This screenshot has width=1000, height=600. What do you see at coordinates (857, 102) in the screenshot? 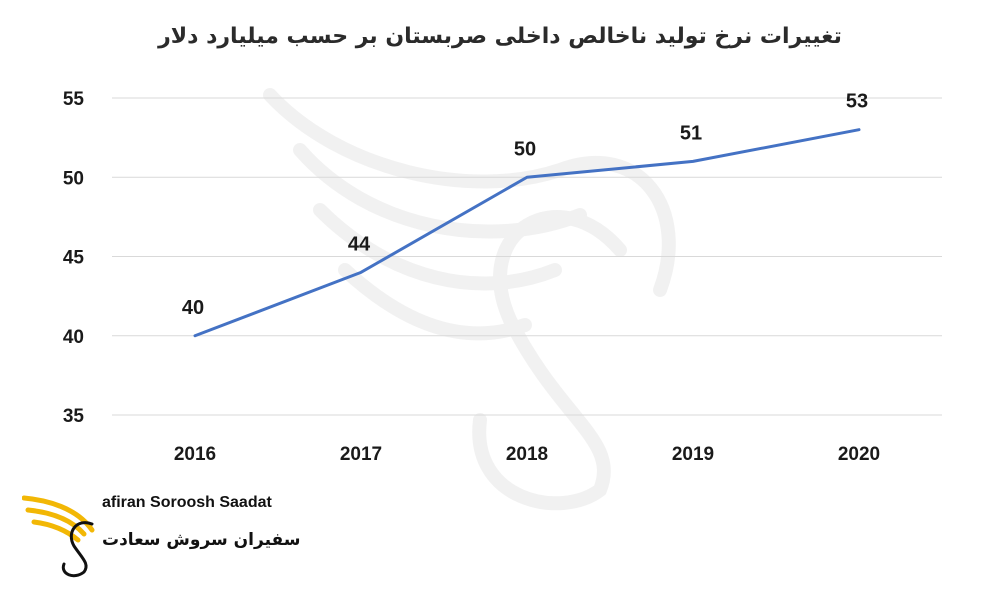
I see `data-label: 53` at bounding box center [857, 102].